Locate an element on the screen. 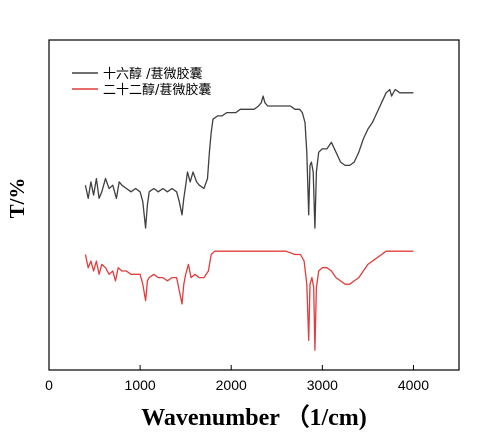 The width and height of the screenshot is (493, 432). legend-label-0: 十六醇 /葚微胶囊 is located at coordinates (153, 74).